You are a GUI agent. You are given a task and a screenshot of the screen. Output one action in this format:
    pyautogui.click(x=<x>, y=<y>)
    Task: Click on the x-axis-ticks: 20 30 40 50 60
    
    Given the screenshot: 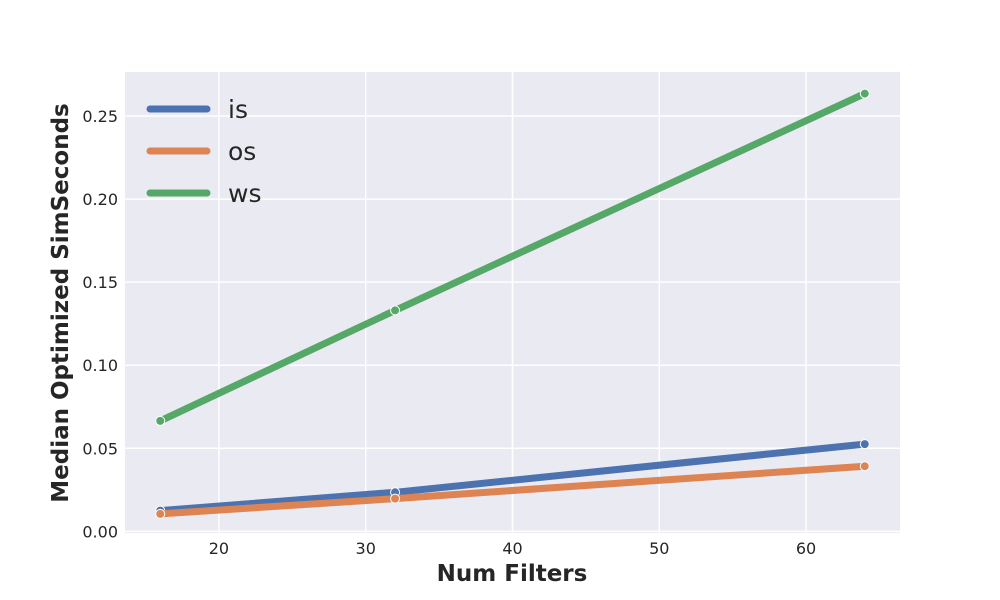 What is the action you would take?
    pyautogui.click(x=512, y=548)
    